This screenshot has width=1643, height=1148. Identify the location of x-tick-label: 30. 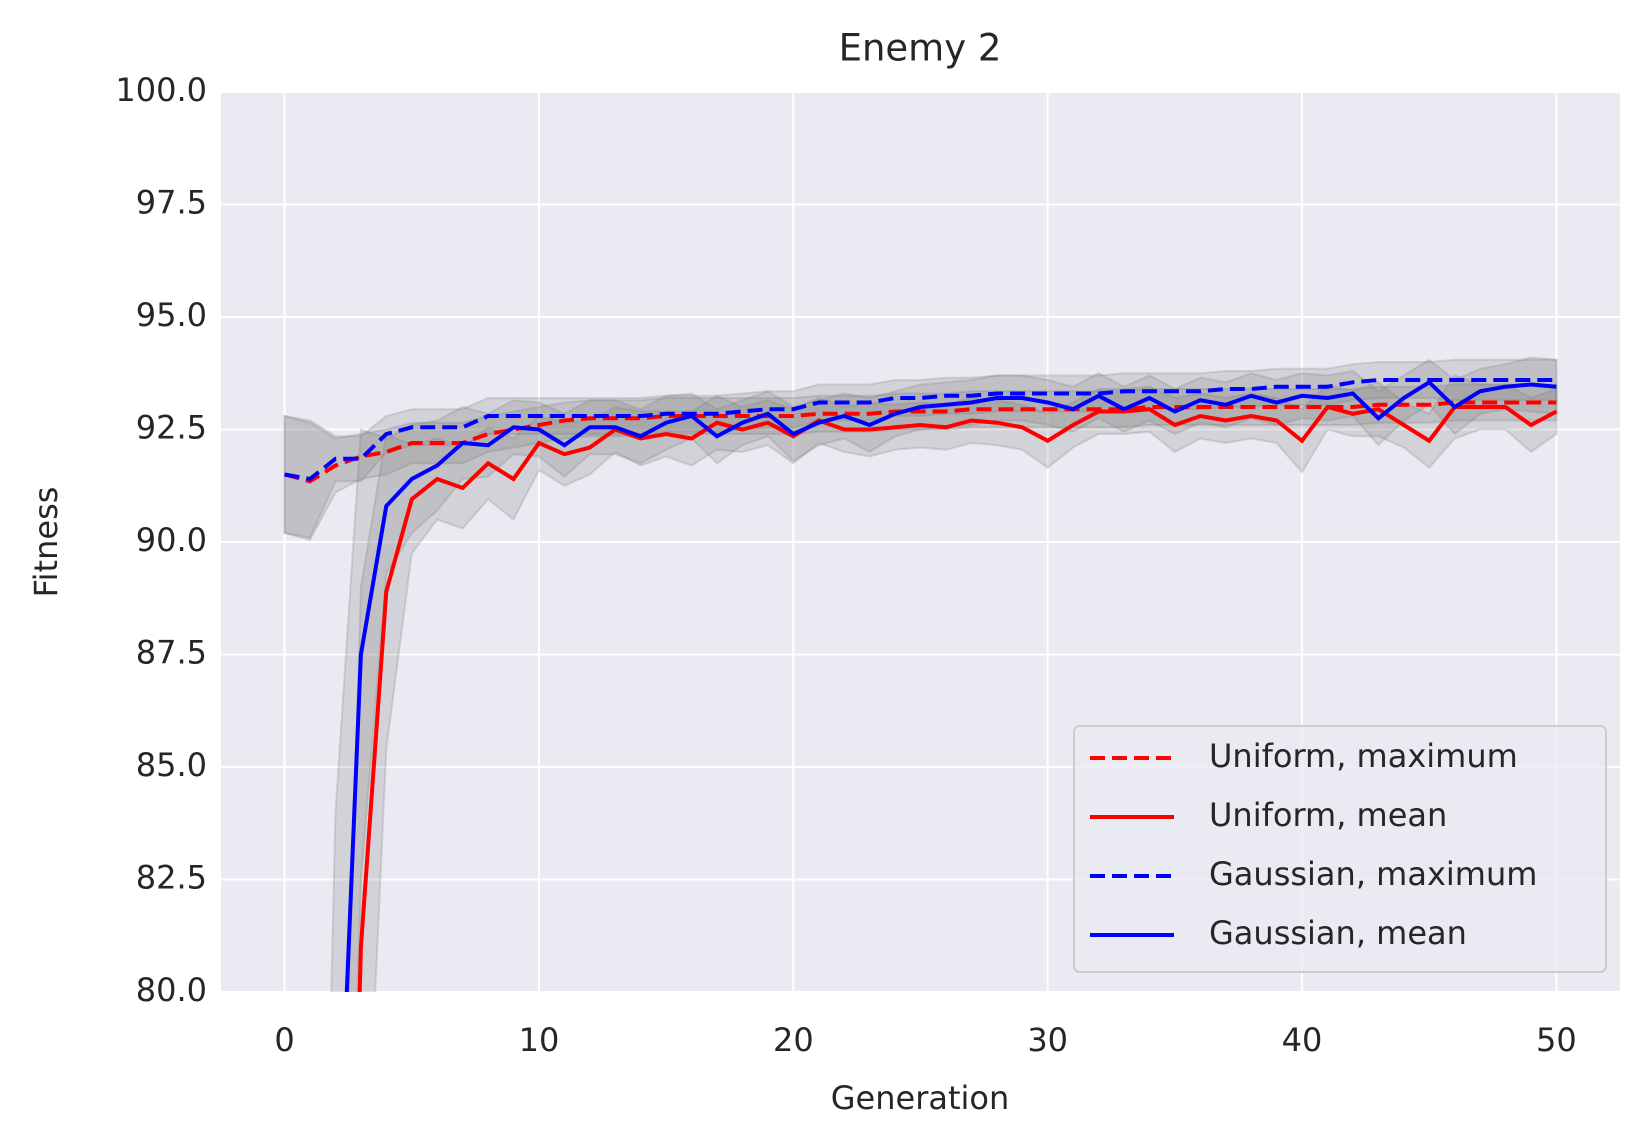
(1047, 1040).